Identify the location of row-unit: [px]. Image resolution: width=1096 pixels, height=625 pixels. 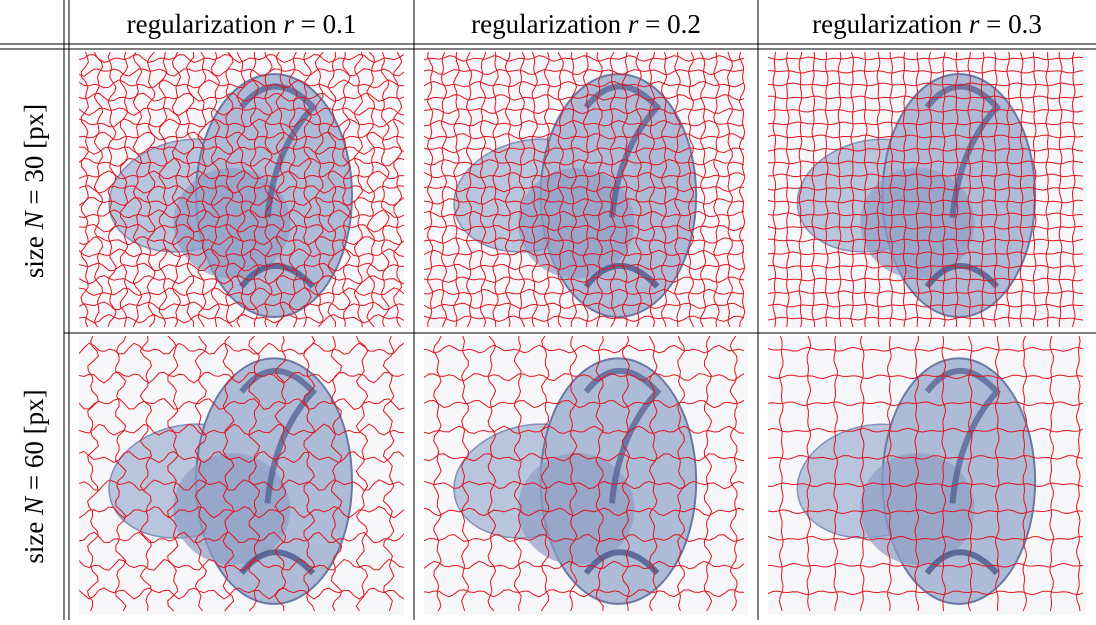
(34, 130).